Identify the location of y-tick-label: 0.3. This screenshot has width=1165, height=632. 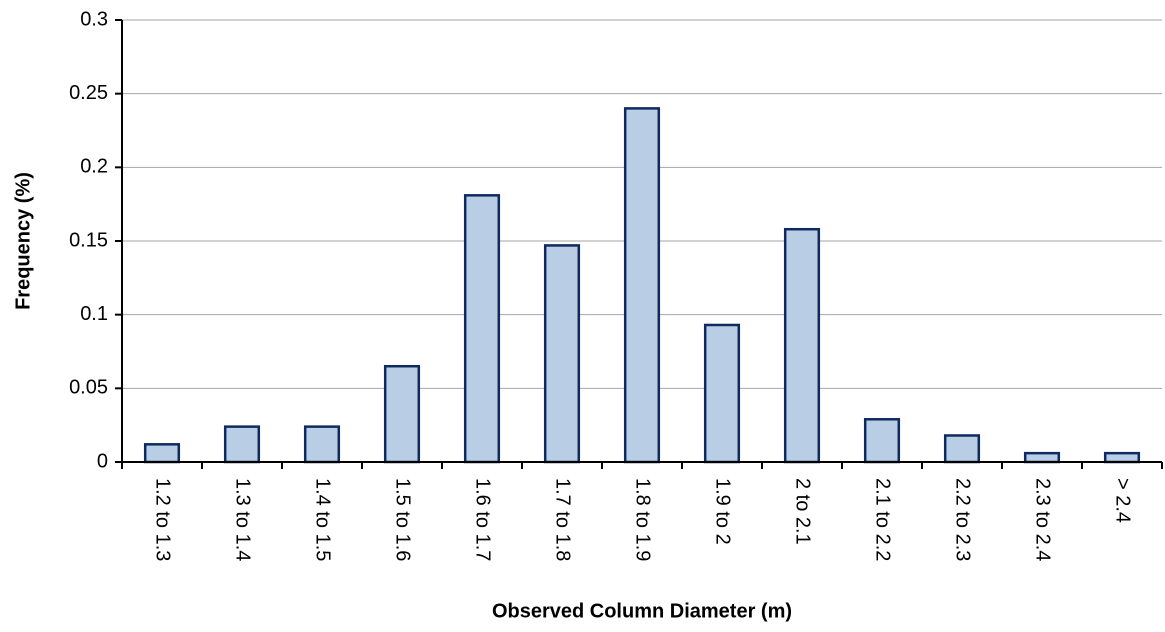
(94, 19).